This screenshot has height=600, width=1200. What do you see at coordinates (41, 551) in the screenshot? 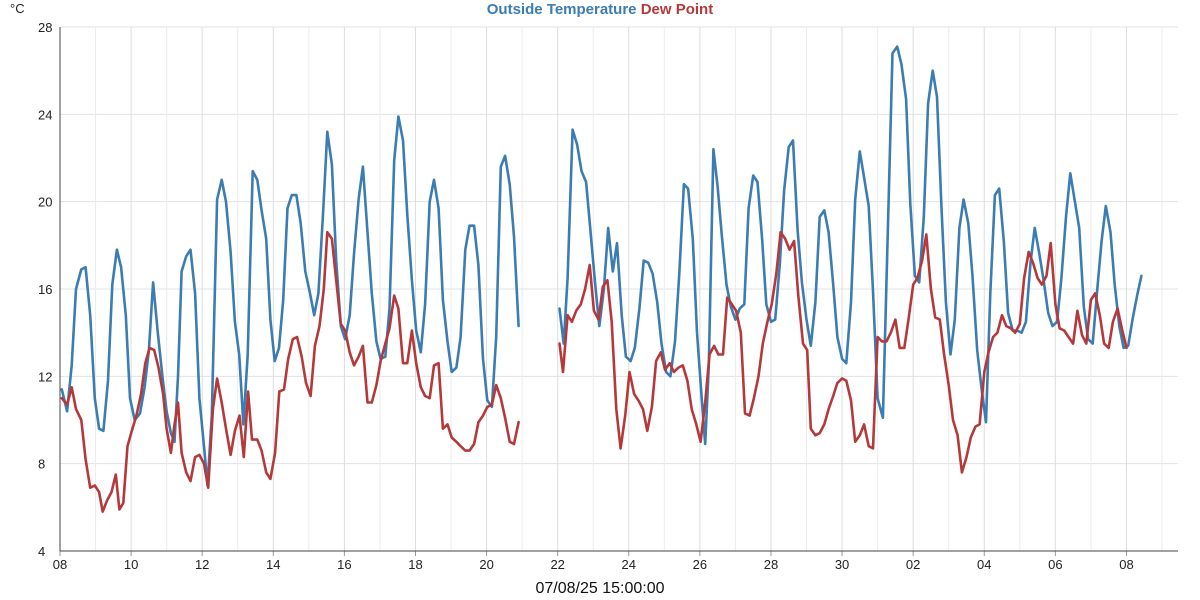
I see `y-tick-label: 4` at bounding box center [41, 551].